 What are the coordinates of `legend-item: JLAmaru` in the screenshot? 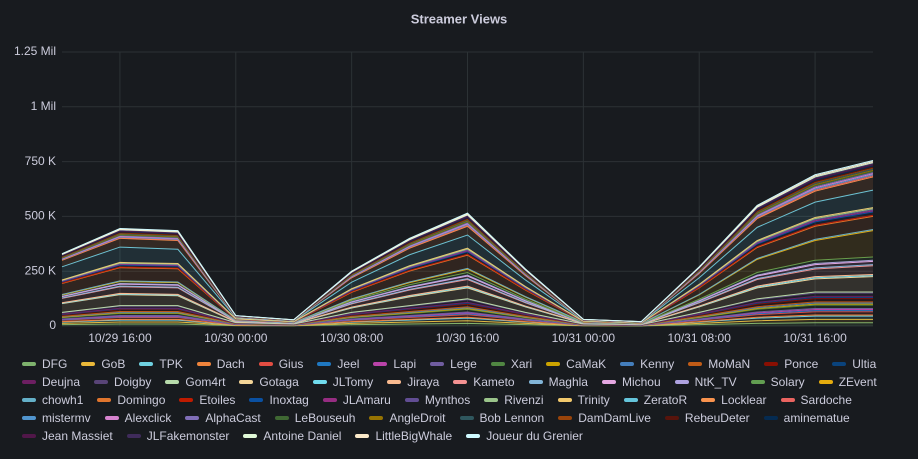 It's located at (356, 400).